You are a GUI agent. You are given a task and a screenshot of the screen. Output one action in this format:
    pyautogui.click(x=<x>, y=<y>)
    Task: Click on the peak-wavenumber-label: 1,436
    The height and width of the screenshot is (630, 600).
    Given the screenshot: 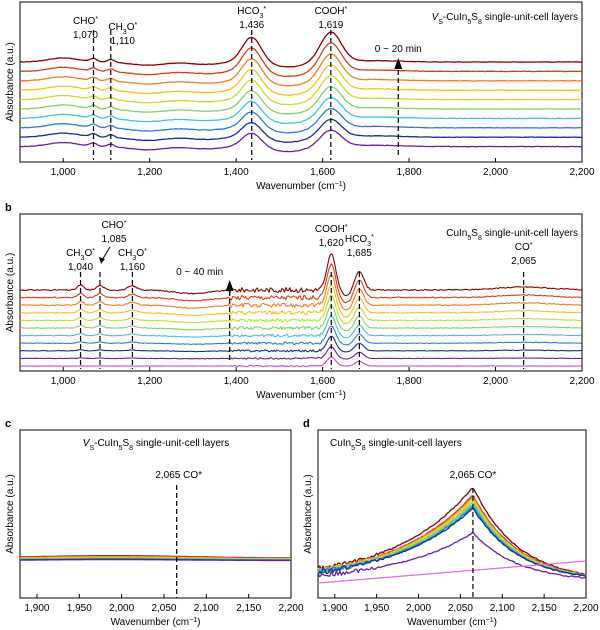 What is the action you would take?
    pyautogui.click(x=251, y=25)
    